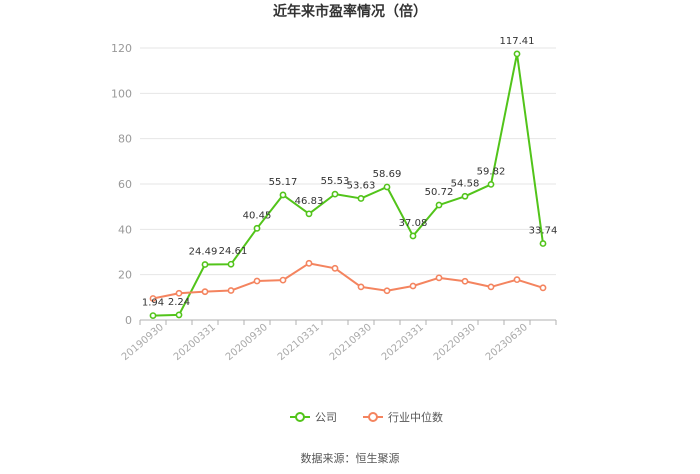  I want to click on x-tick-label: 20210331, so click(299, 342).